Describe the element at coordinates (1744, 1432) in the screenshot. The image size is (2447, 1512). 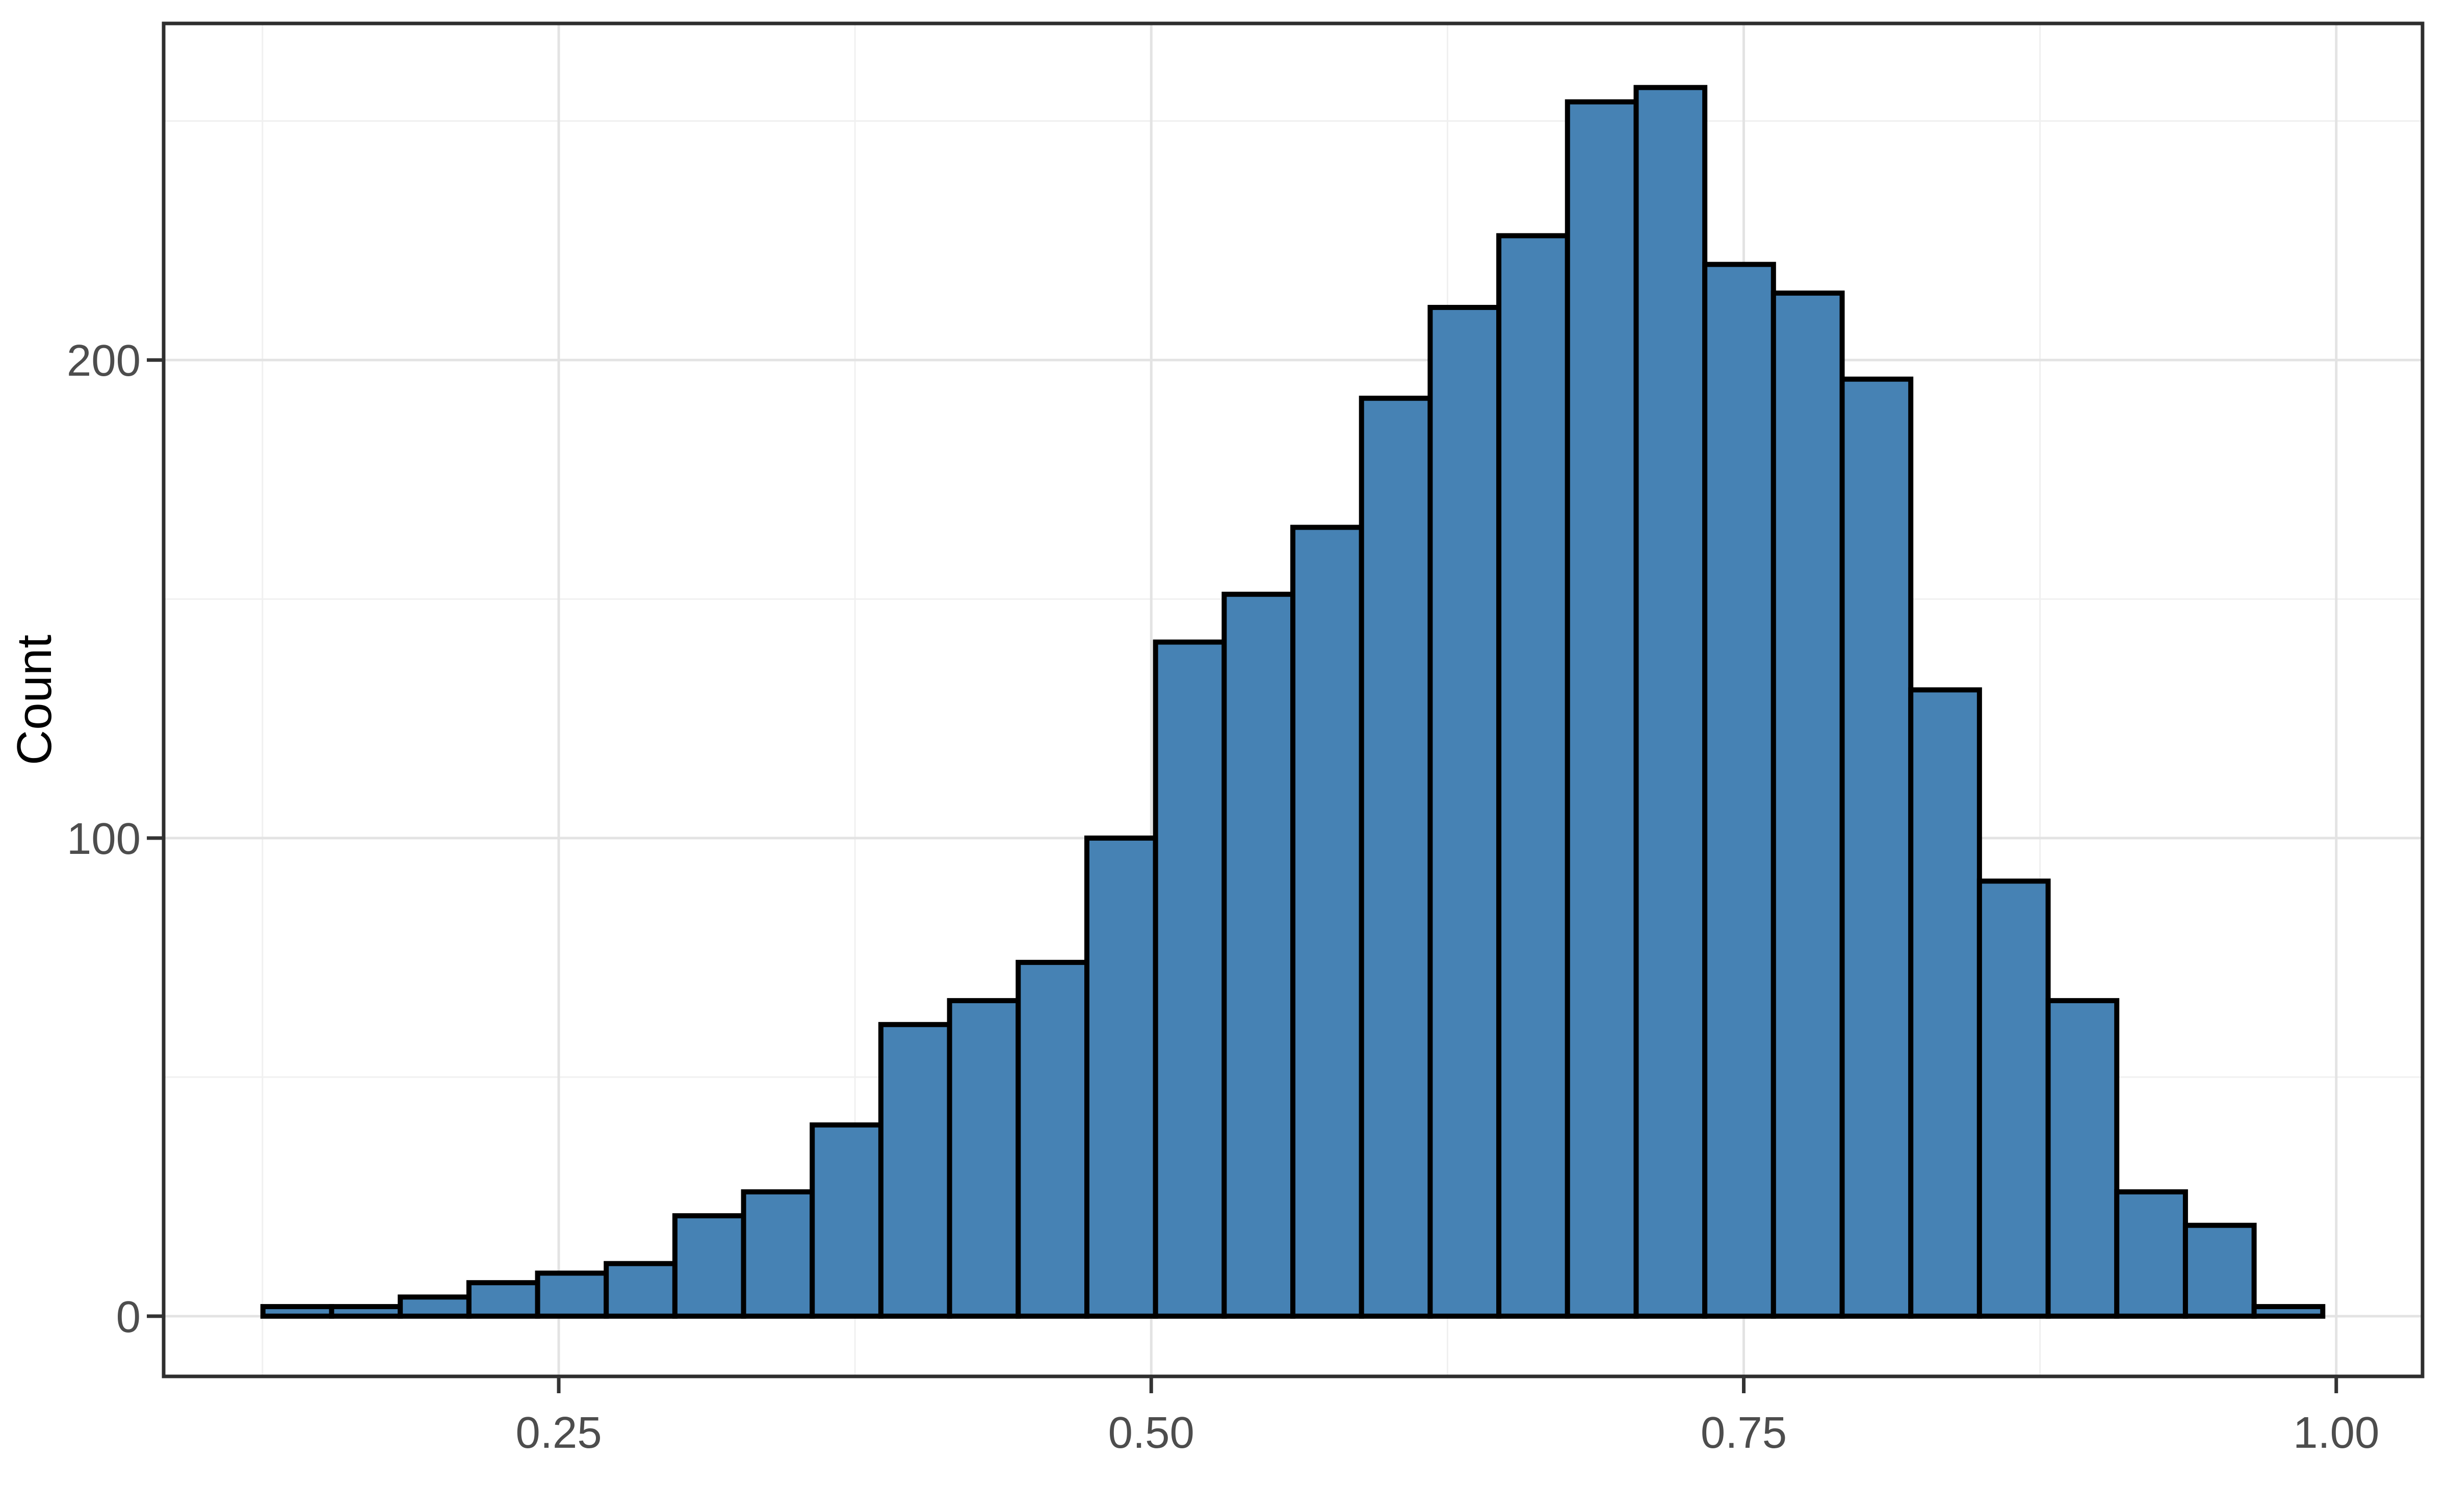
I see `x-tick-label: 0.75` at that location.